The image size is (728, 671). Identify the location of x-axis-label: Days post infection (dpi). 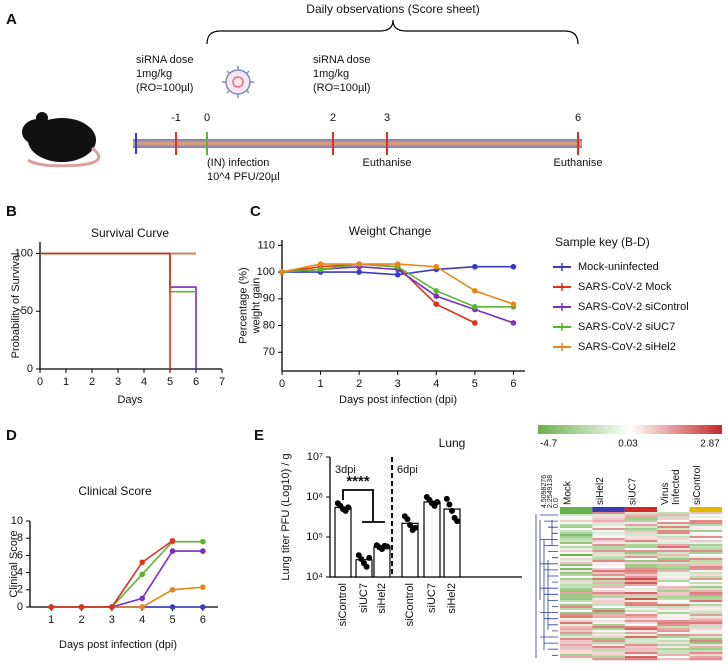
(398, 400).